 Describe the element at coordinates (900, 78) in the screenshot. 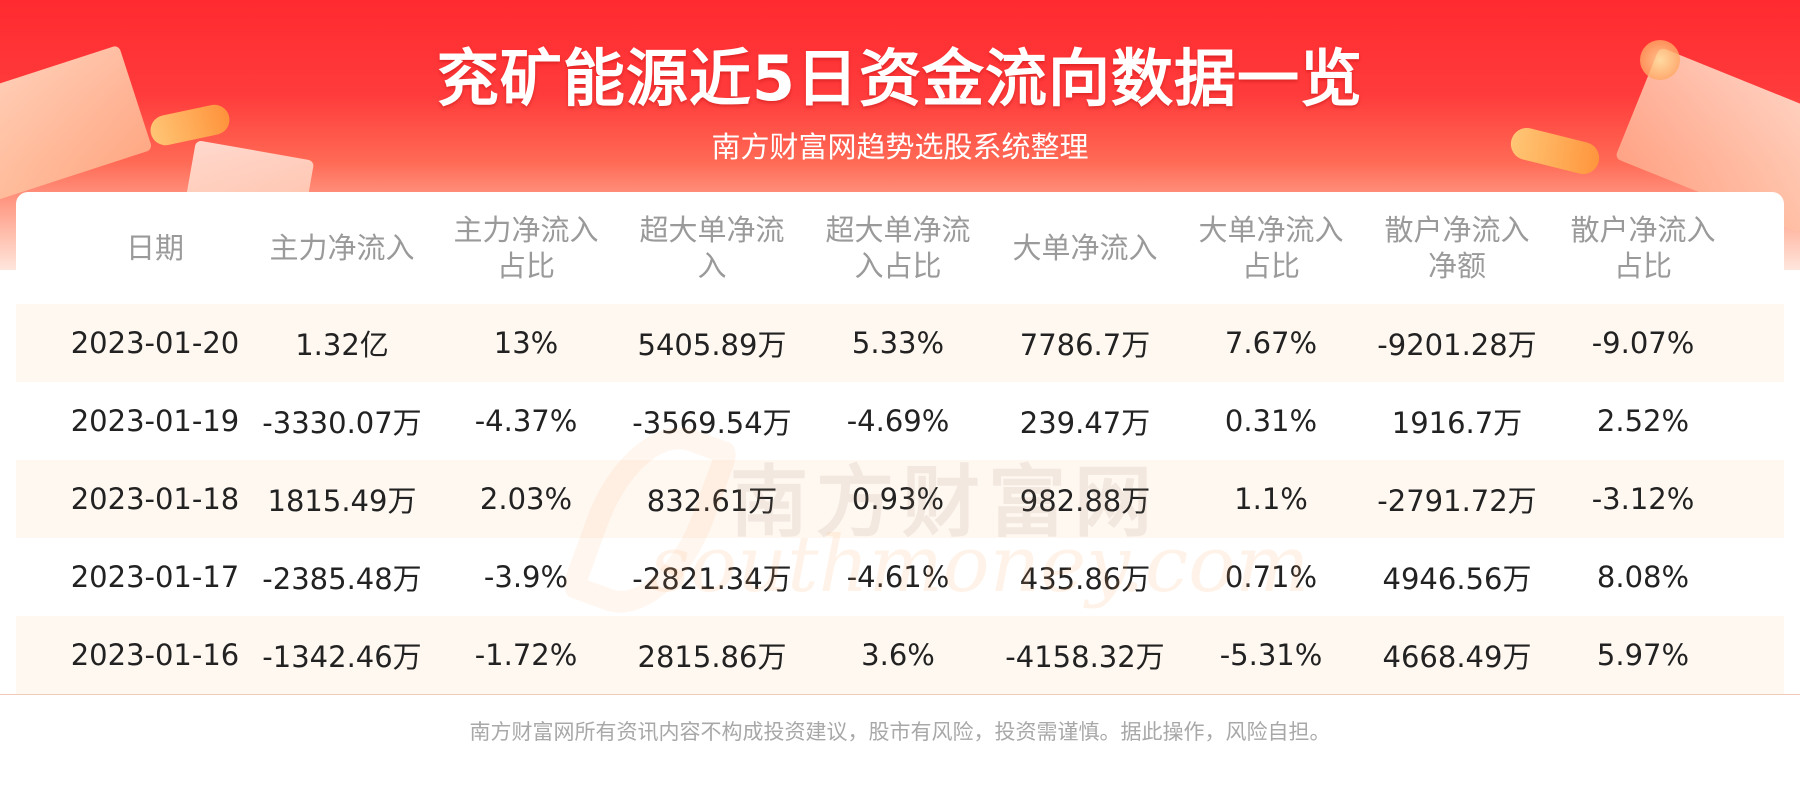

I see `page-title: 兖矿能源近5日资金流向数据一览` at that location.